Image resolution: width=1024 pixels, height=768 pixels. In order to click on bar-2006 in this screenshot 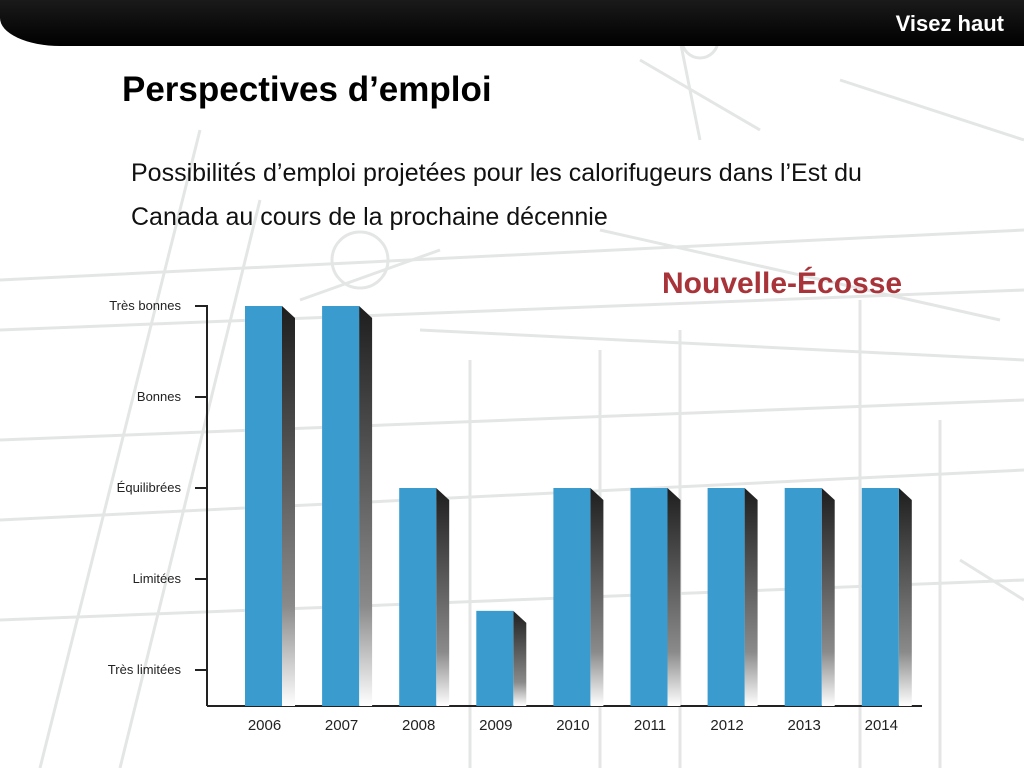, I will do `click(263, 506)`.